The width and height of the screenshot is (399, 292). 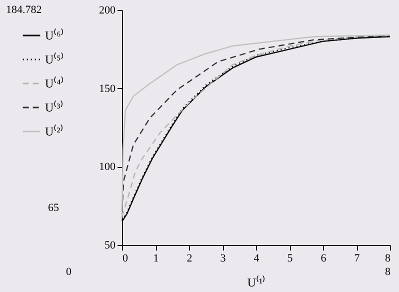 What do you see at coordinates (125, 258) in the screenshot?
I see `x-tick-label: 0` at bounding box center [125, 258].